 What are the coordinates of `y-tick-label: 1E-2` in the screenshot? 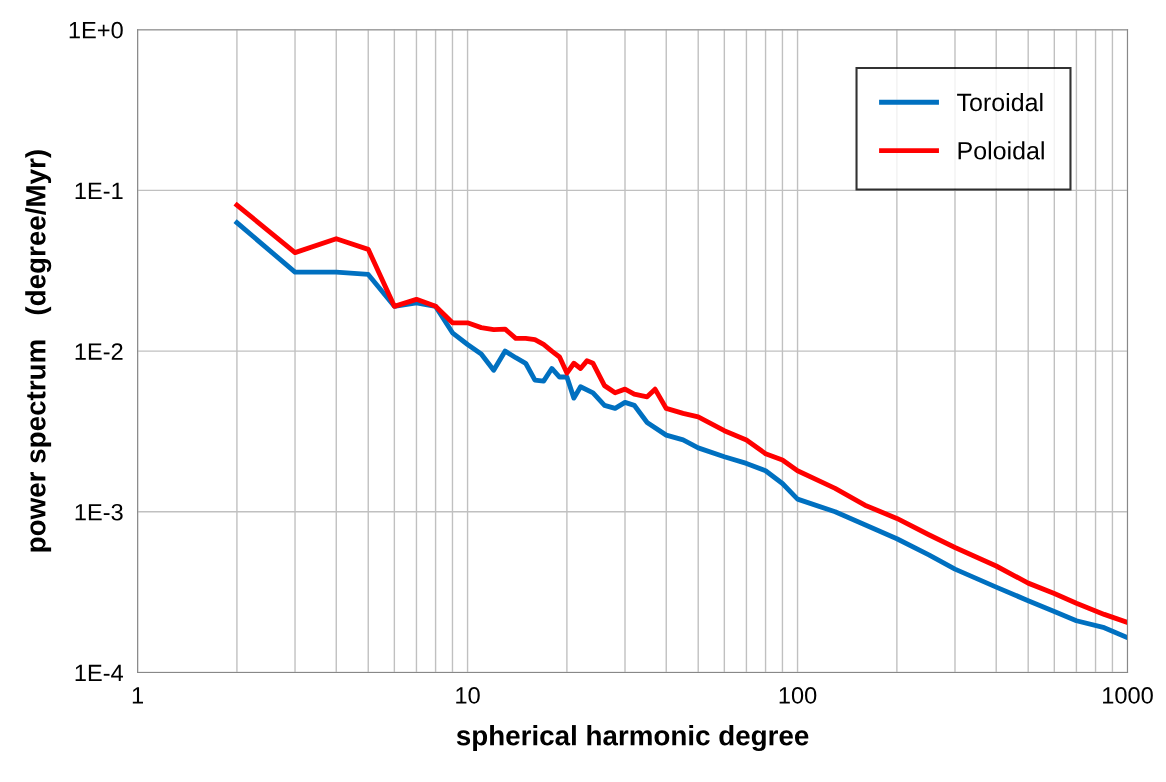 It's located at (99, 351).